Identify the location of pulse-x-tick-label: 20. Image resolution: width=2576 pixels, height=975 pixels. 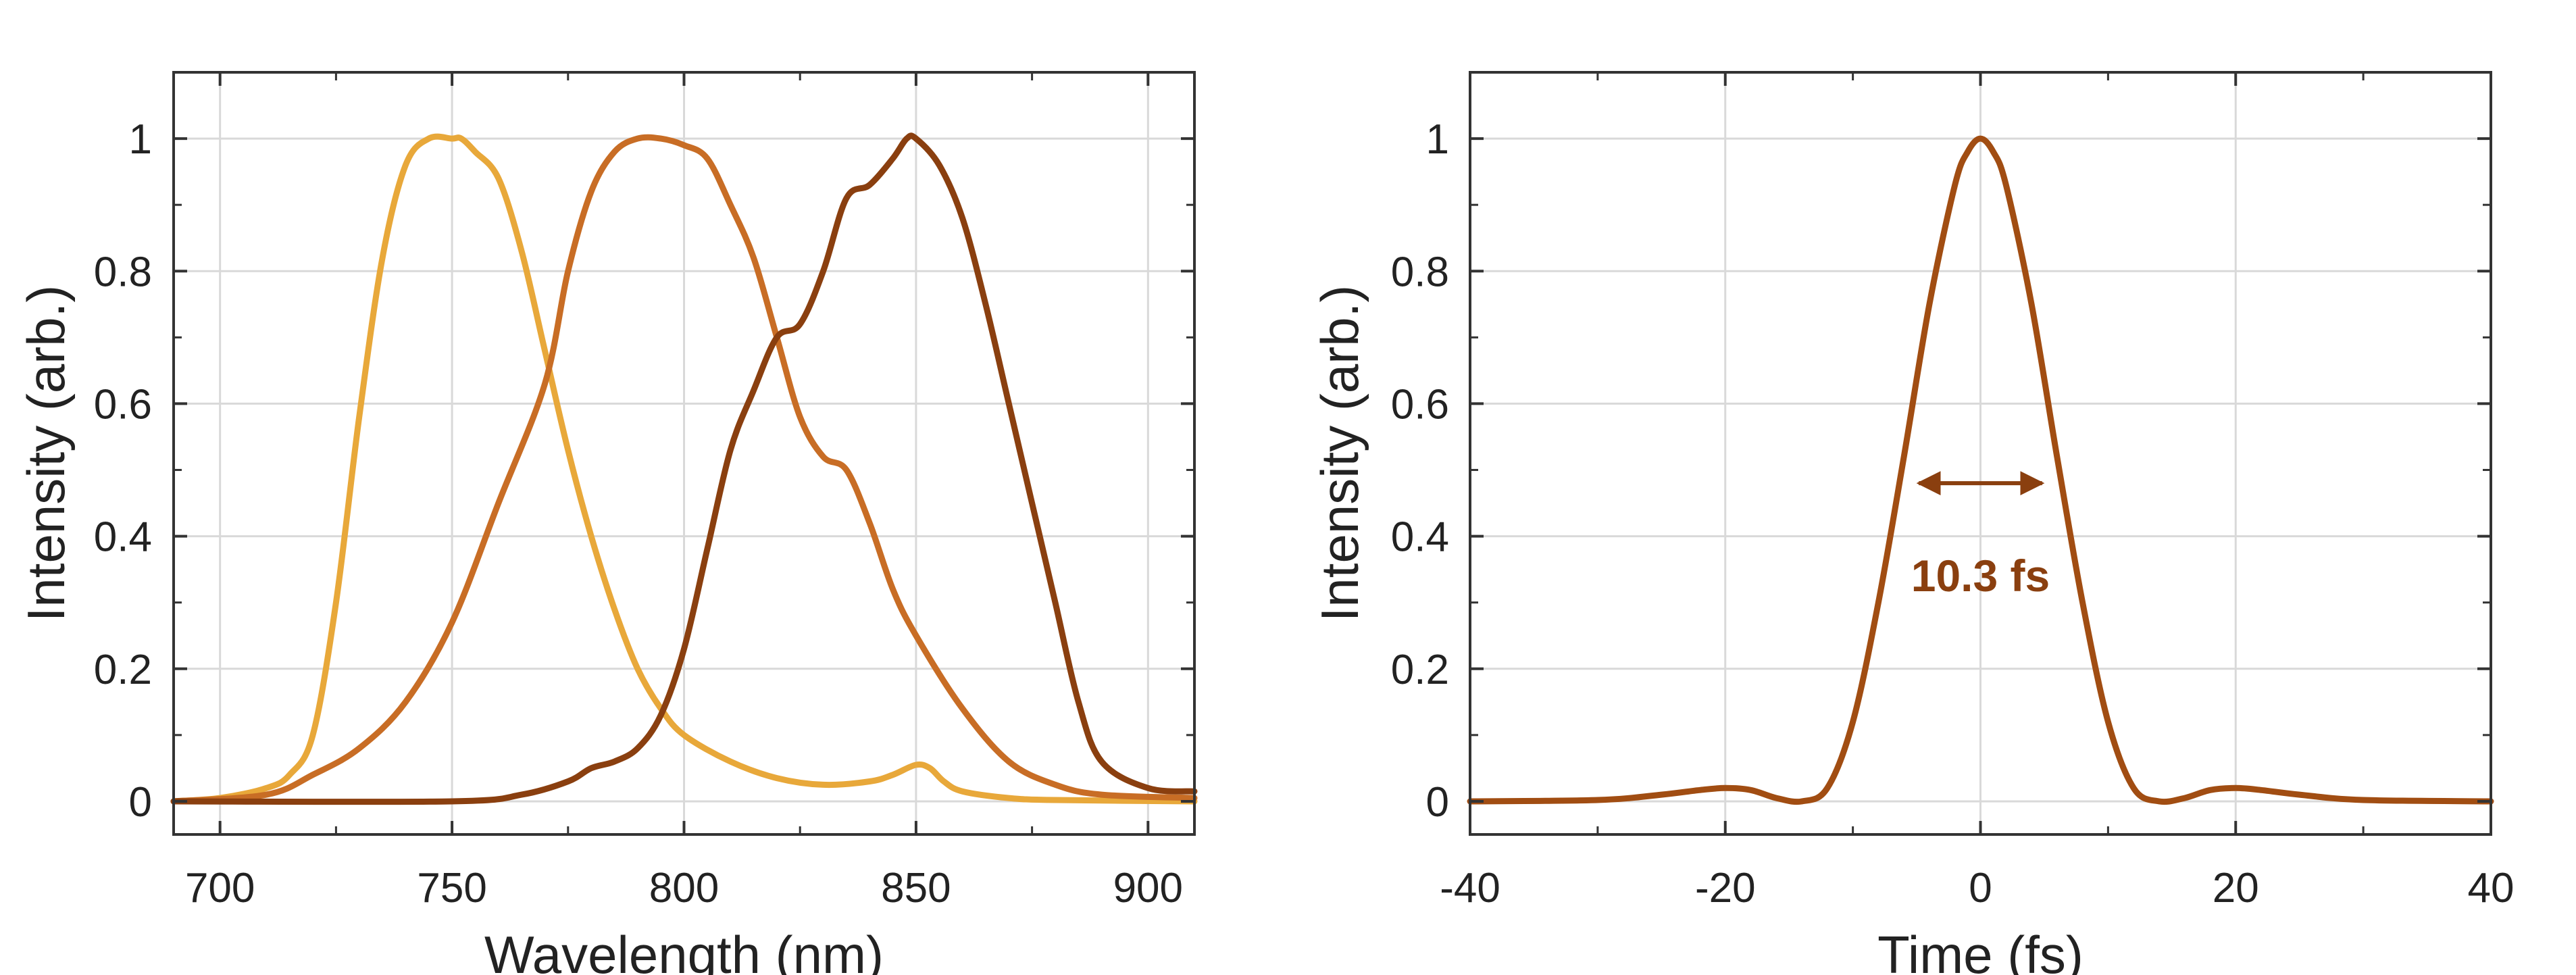
(2236, 888).